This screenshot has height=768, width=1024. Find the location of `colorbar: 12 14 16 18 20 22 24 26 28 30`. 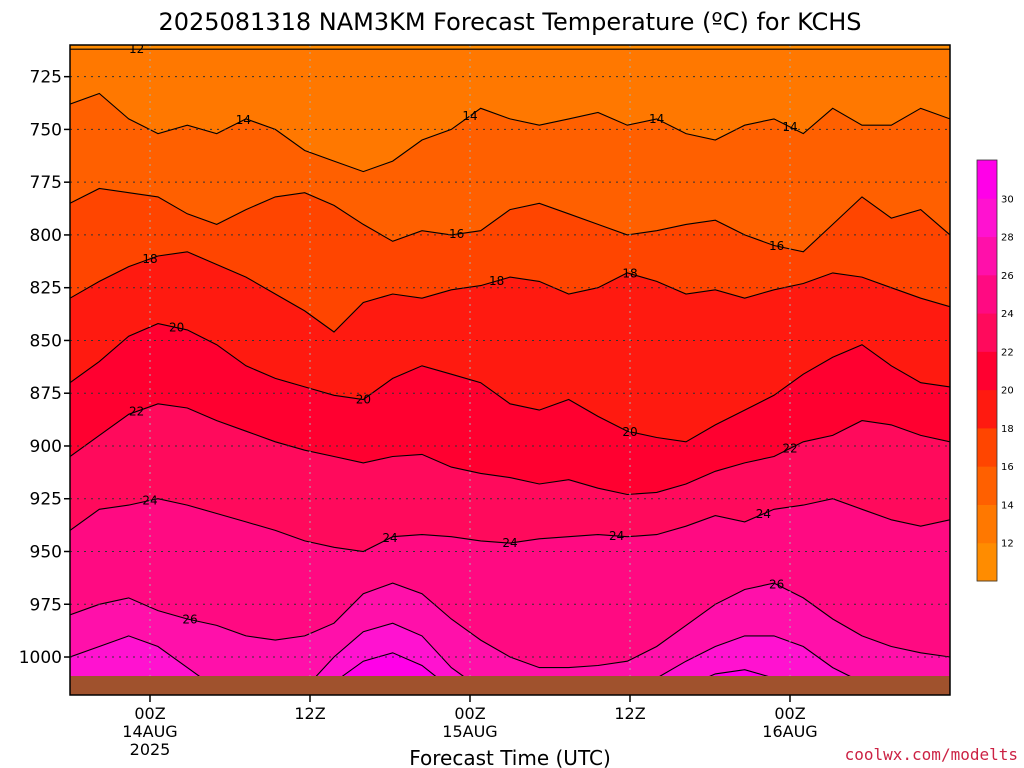

colorbar: 12 14 16 18 20 22 24 26 28 30 is located at coordinates (995, 370).